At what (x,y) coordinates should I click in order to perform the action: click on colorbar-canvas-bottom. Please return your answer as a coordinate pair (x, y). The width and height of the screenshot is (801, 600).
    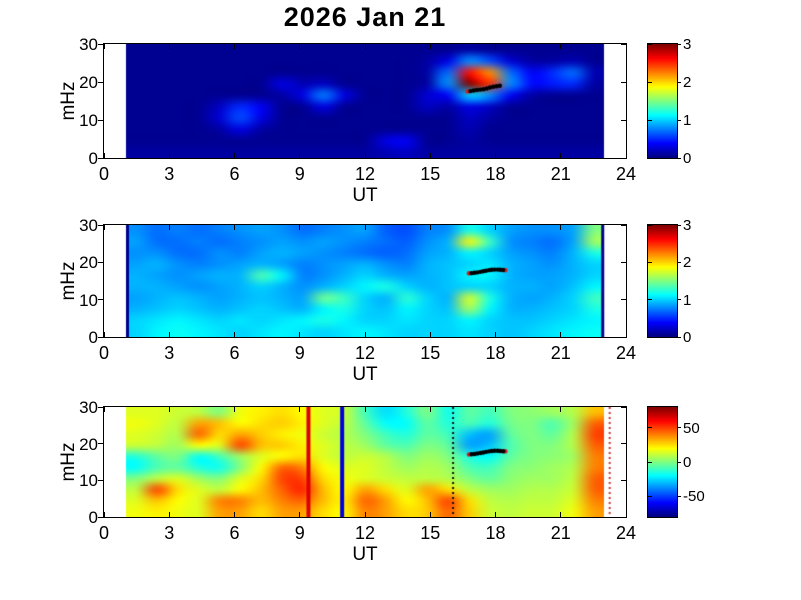
    Looking at the image, I should click on (662, 462).